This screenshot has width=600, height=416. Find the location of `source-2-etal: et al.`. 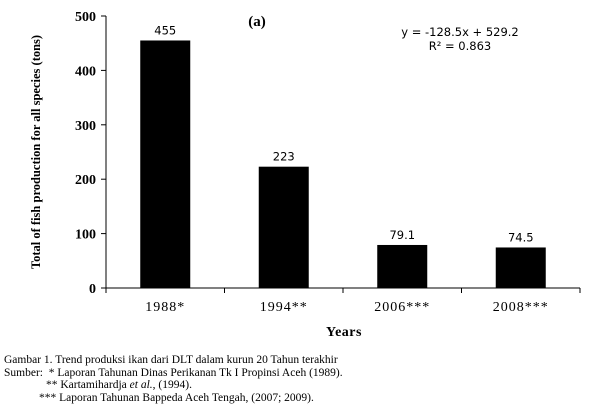

source-2-etal: et al. is located at coordinates (141, 385).